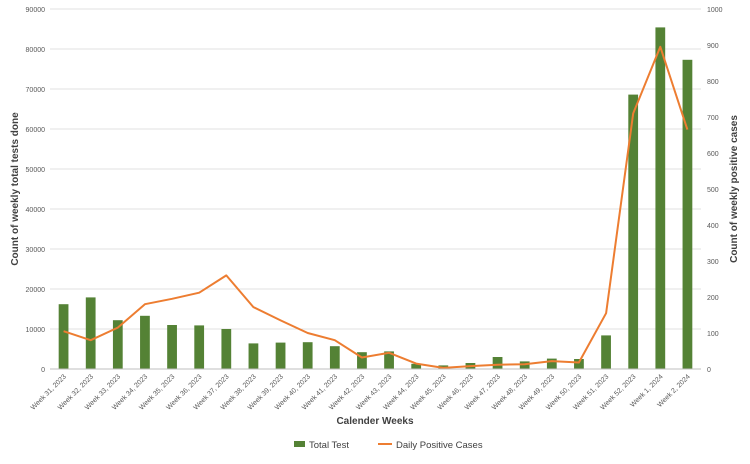 The image size is (750, 464). Describe the element at coordinates (36, 250) in the screenshot. I see `y-tick-label: 30000` at that location.